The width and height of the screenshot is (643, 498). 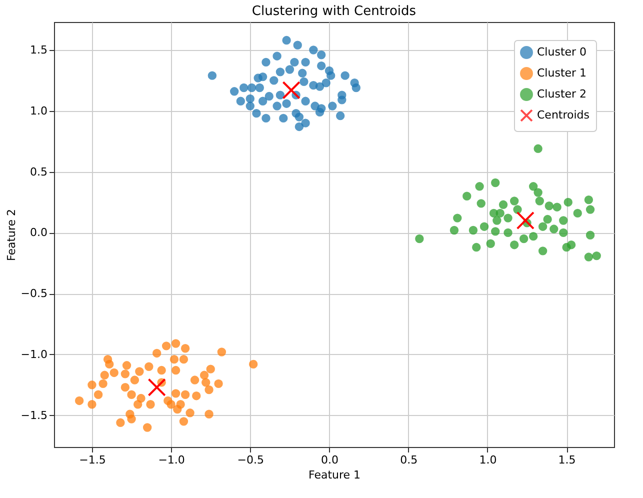 I want to click on legend-label: Centroids, so click(x=563, y=115).